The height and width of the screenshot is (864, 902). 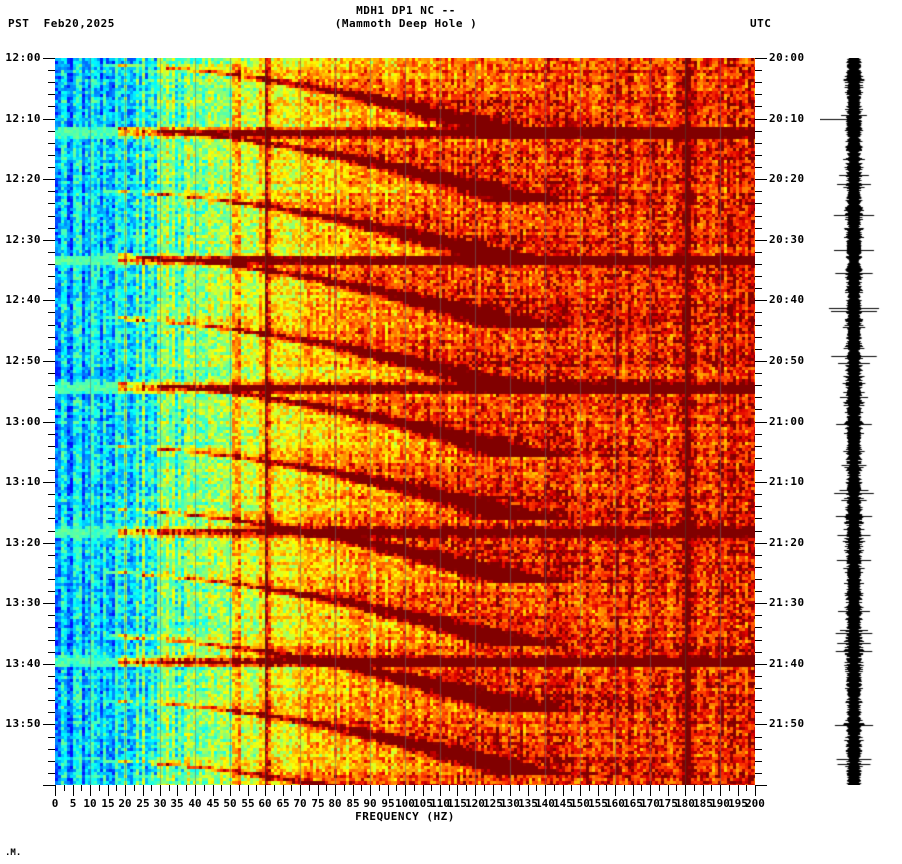 What do you see at coordinates (451, 17) in the screenshot?
I see `page-title: MDH1 DP1 NC -- (Mammoth Deep Hole )` at bounding box center [451, 17].